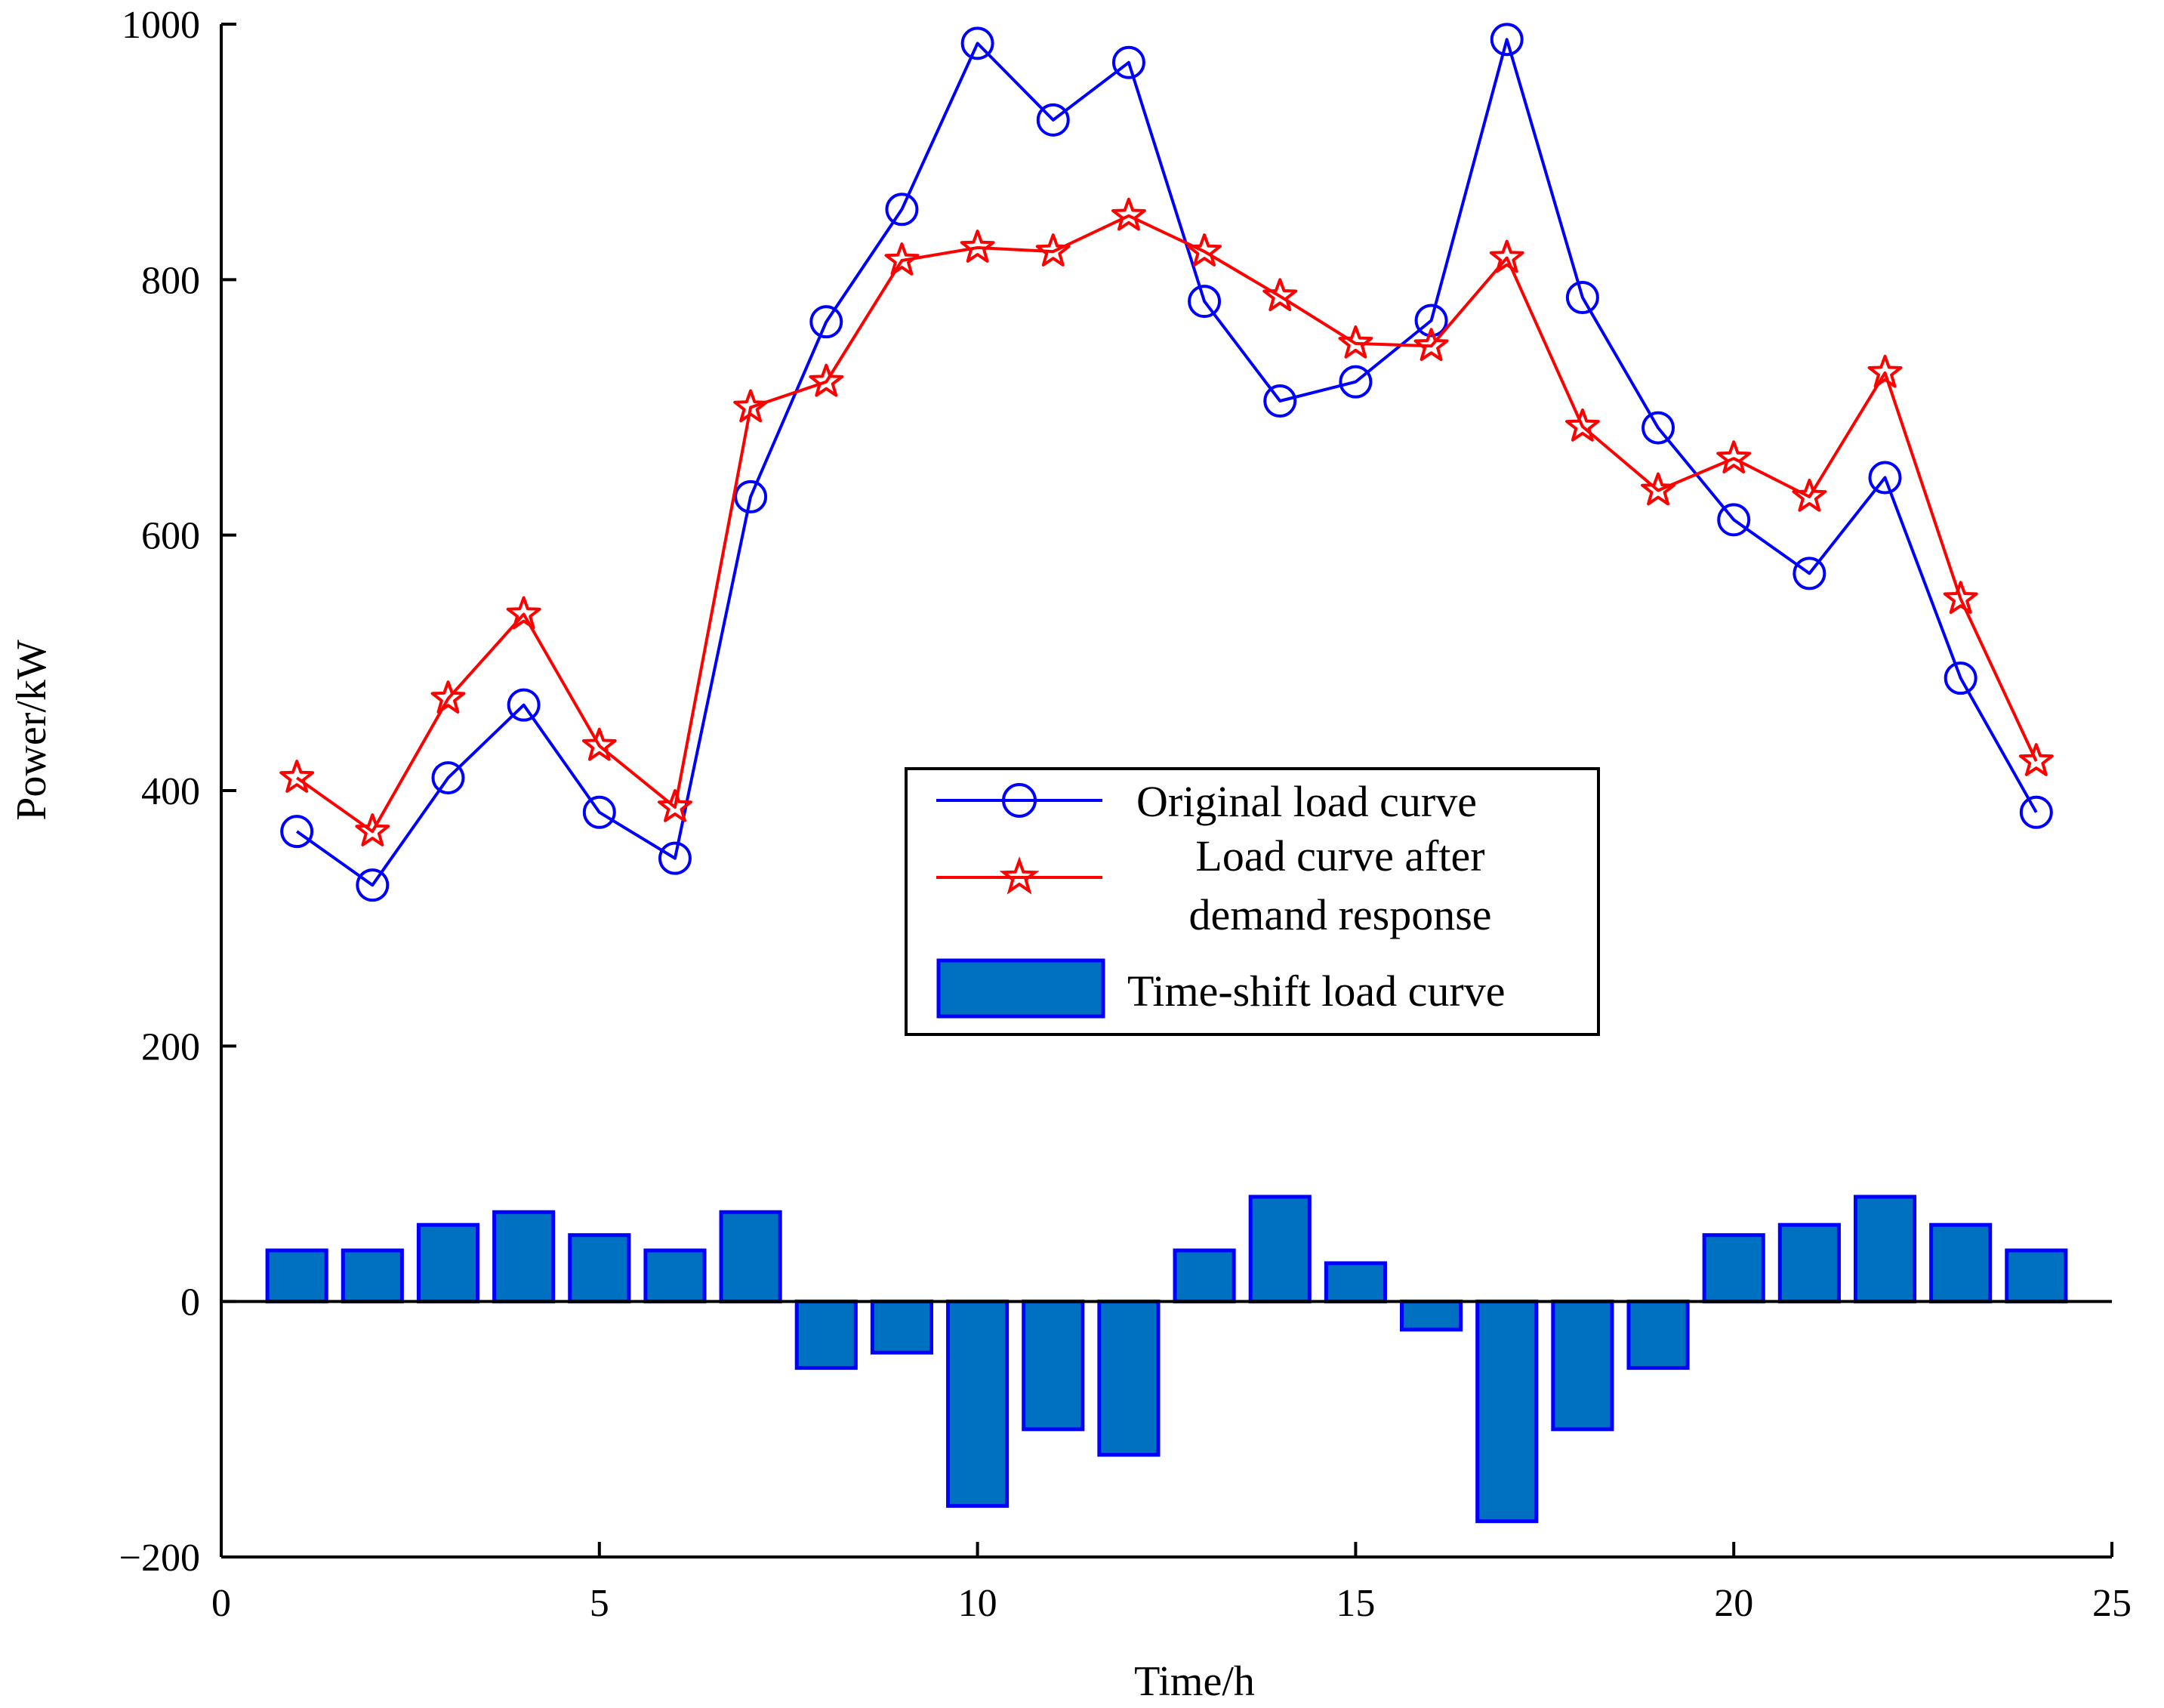 This screenshot has height=1708, width=2164. I want to click on x-tick-label: 25, so click(2112, 1603).